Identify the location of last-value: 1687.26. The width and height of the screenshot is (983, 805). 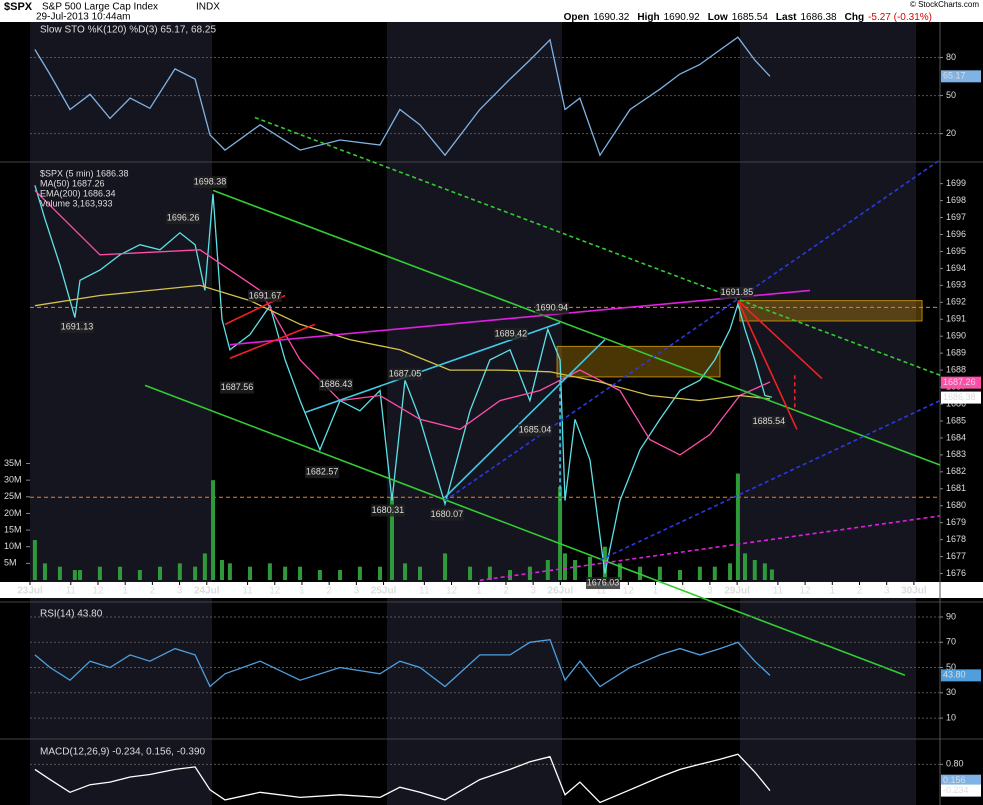
(959, 382).